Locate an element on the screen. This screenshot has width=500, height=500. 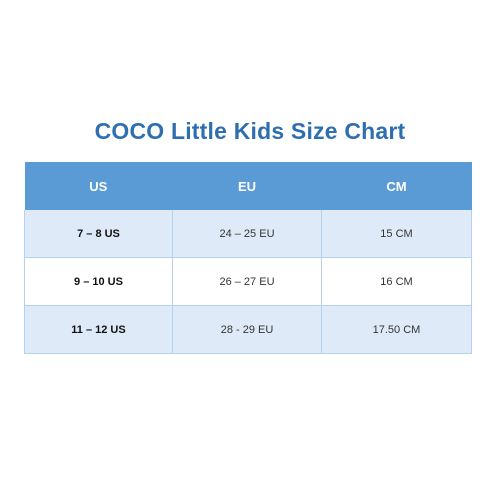
cell-us: 9 – 10 US is located at coordinates (98, 281).